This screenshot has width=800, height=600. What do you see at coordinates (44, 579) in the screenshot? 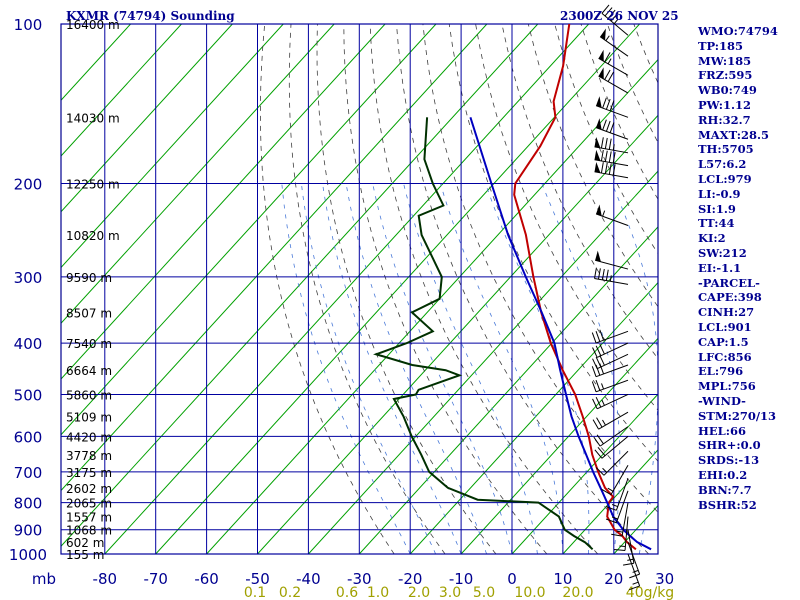
I see `pressure-unit-label: mb` at bounding box center [44, 579].